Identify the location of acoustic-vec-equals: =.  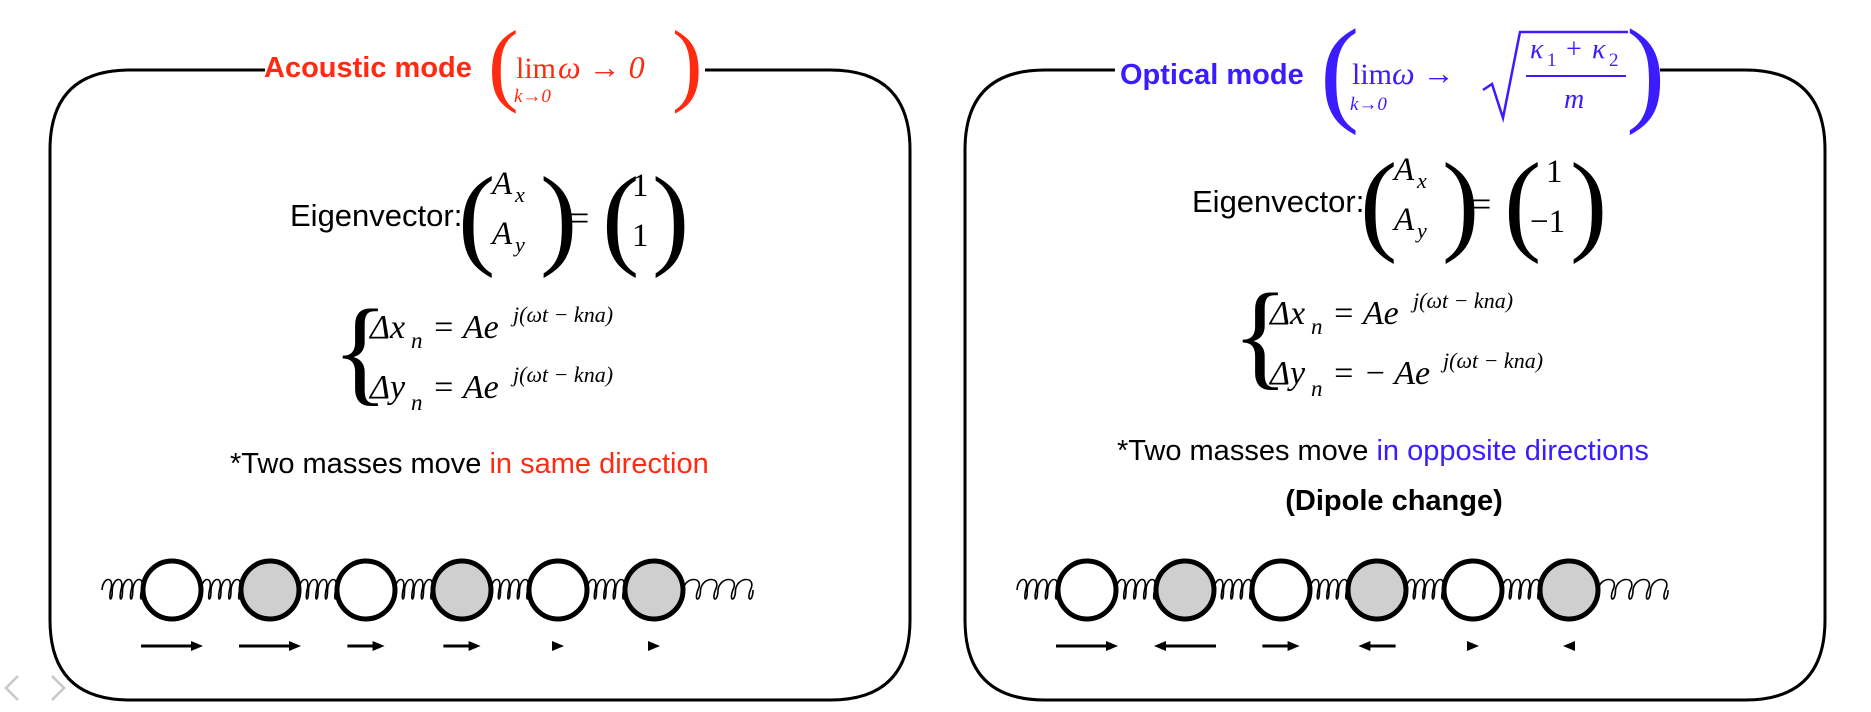
(579, 218).